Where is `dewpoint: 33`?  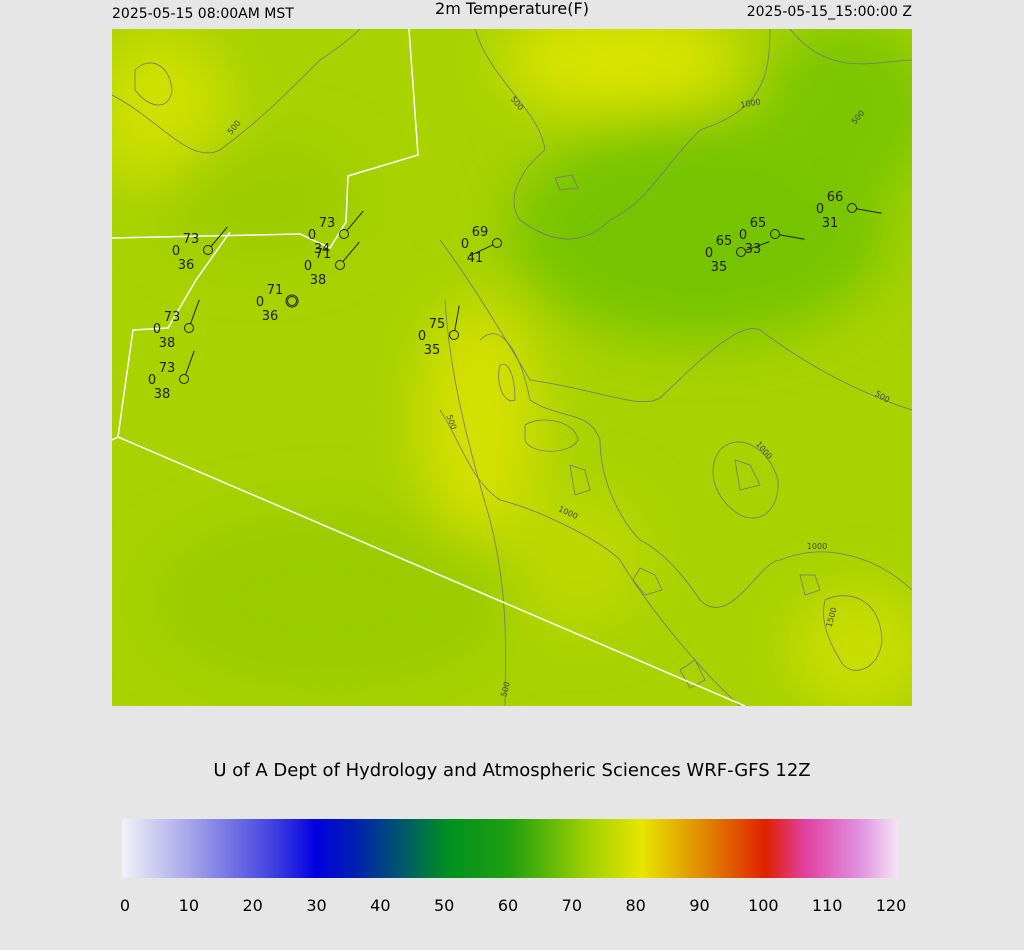 dewpoint: 33 is located at coordinates (753, 249).